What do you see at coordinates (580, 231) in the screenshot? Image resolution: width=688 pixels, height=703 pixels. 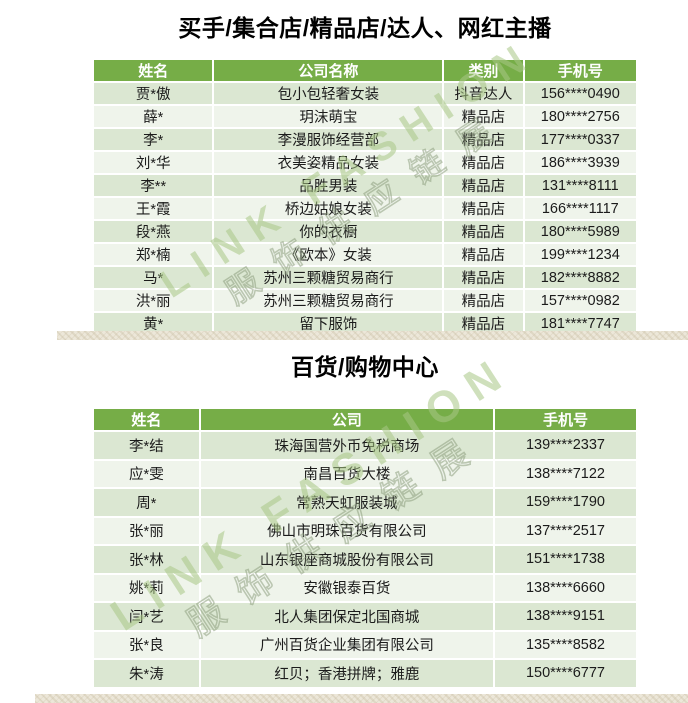 I see `table-cell: 180****5989` at bounding box center [580, 231].